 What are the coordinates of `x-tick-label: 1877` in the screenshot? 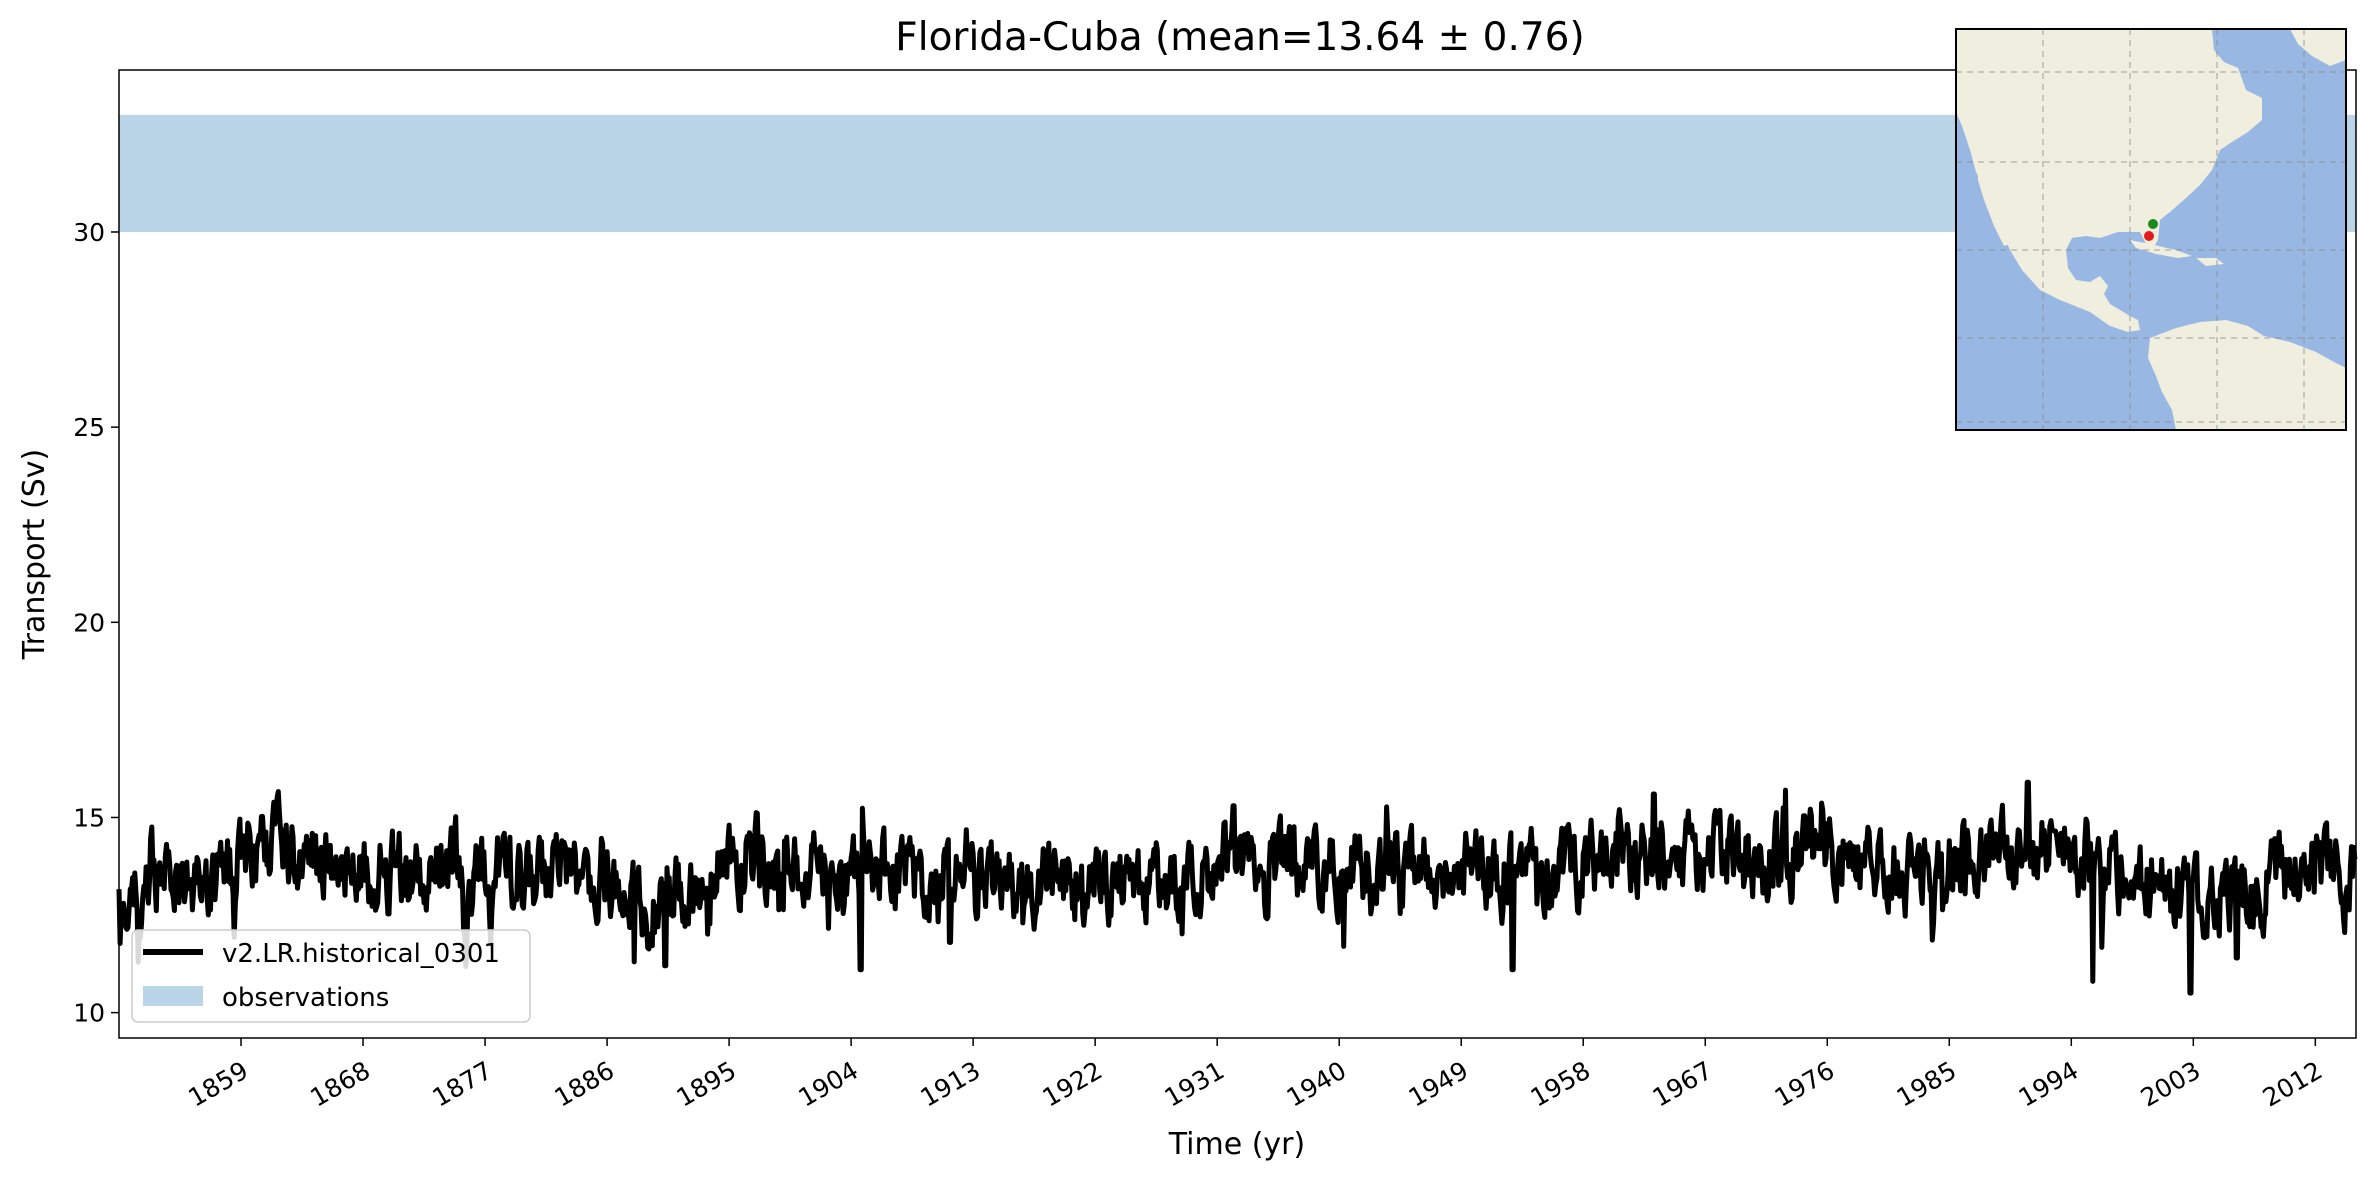 It's located at (462, 1084).